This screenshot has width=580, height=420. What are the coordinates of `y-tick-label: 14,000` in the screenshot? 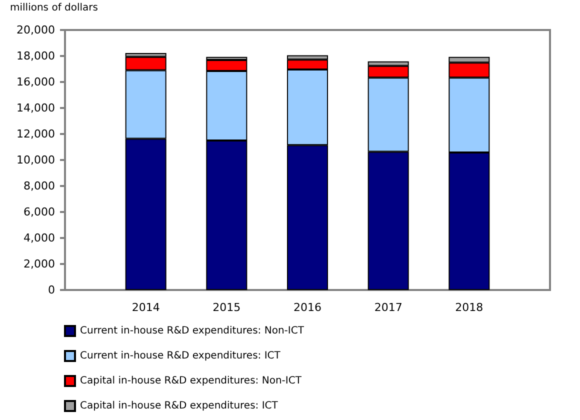 It's located at (35, 108).